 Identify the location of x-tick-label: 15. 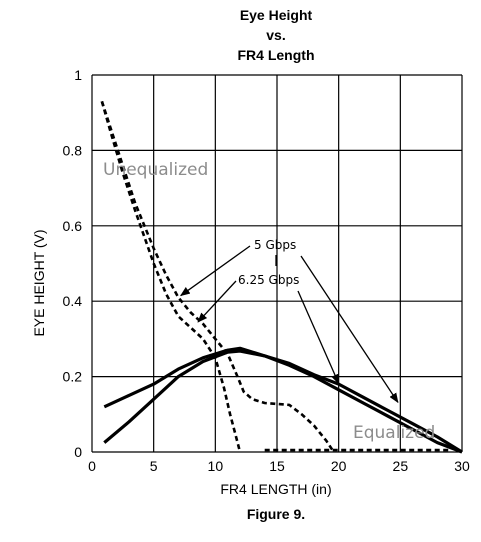
(277, 466).